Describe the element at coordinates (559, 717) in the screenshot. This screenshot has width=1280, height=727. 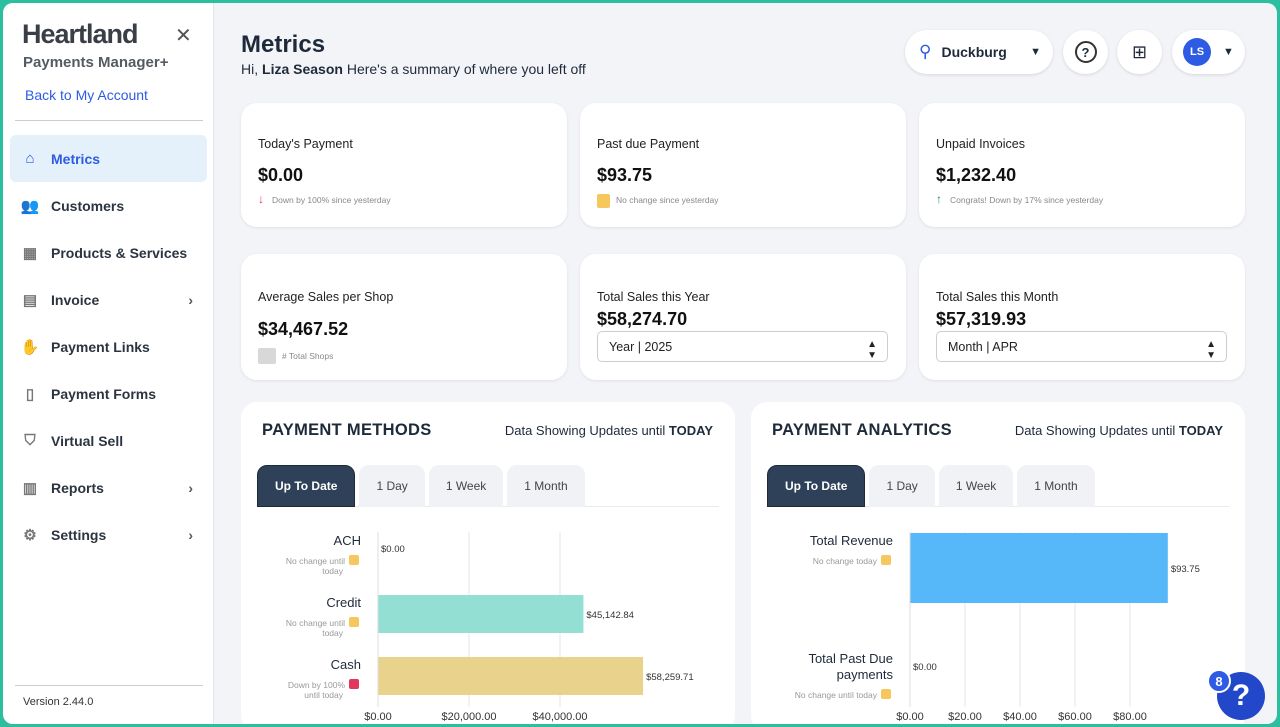
I see `x-tick-label: $40,000.00` at that location.